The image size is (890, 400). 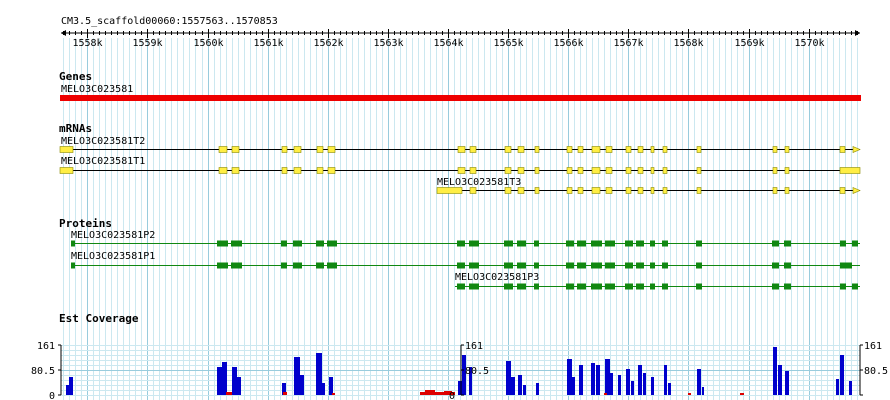 What do you see at coordinates (657, 286) in the screenshot?
I see `protein-row-p3` at bounding box center [657, 286].